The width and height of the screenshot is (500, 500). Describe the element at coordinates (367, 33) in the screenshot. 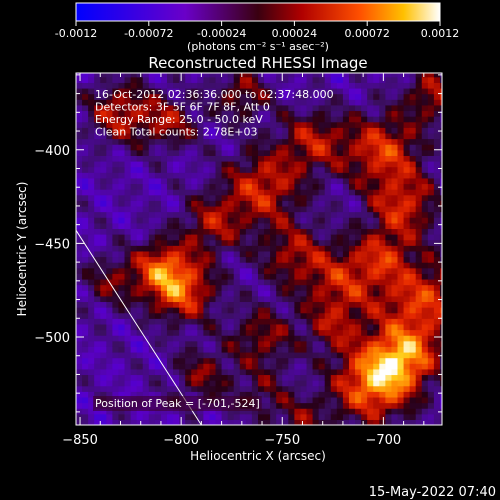

I see `colorbar-tick-label: 0.00072` at that location.